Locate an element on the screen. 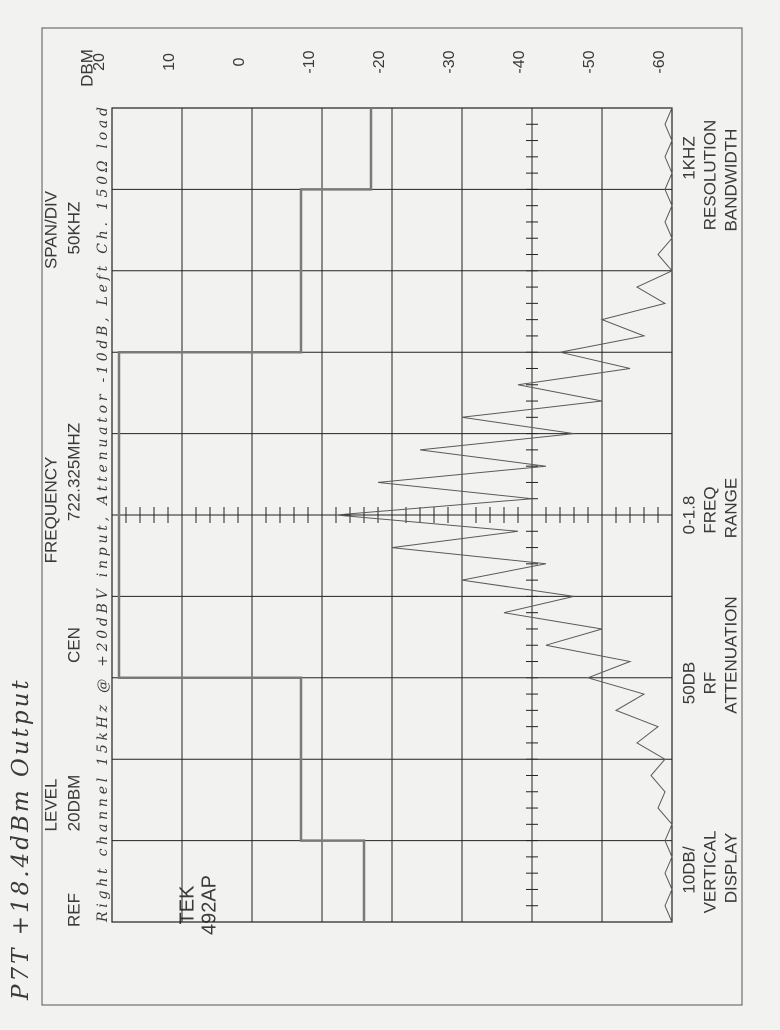 The width and height of the screenshot is (780, 1030). setting-label: REF is located at coordinates (73, 910).